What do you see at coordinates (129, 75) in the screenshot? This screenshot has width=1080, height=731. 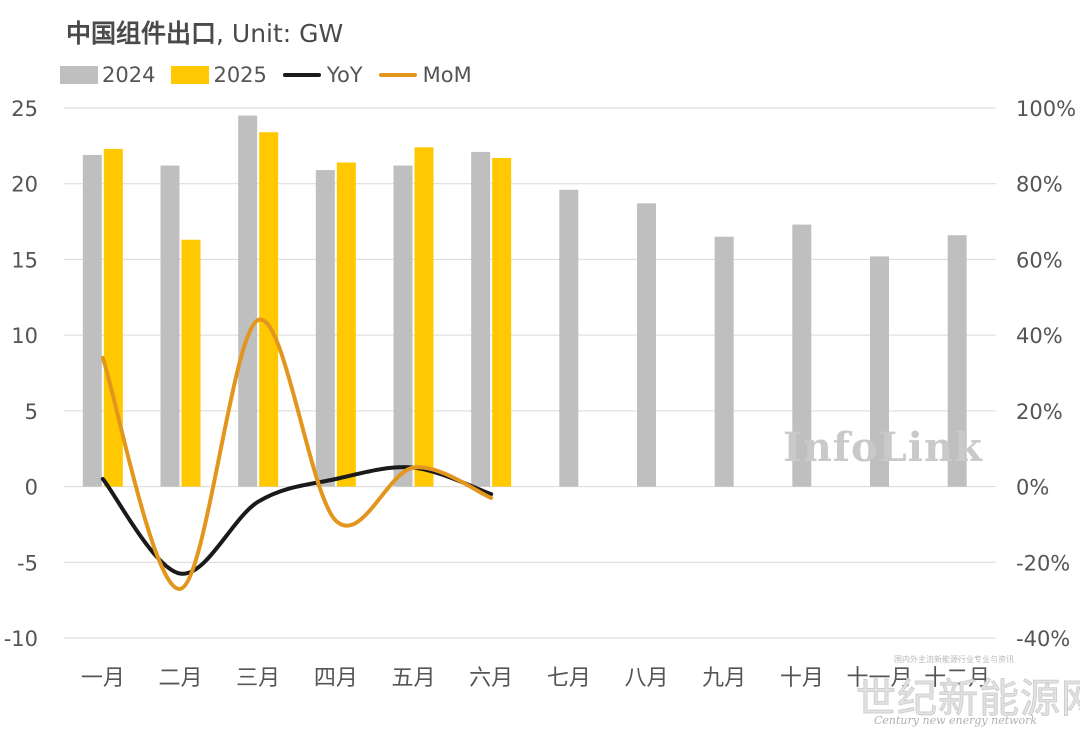 I see `legend-label-2024: 2024` at bounding box center [129, 75].